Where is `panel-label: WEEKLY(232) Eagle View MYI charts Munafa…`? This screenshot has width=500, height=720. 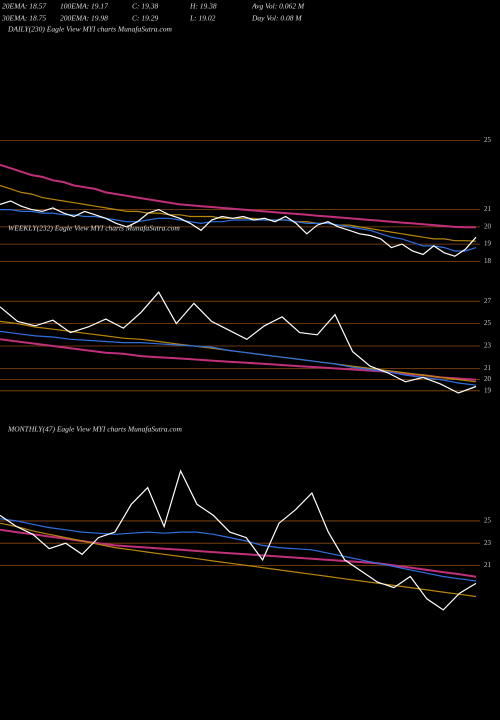
panel-label: WEEKLY(232) Eagle View MYI charts Munafa… is located at coordinates (94, 228).